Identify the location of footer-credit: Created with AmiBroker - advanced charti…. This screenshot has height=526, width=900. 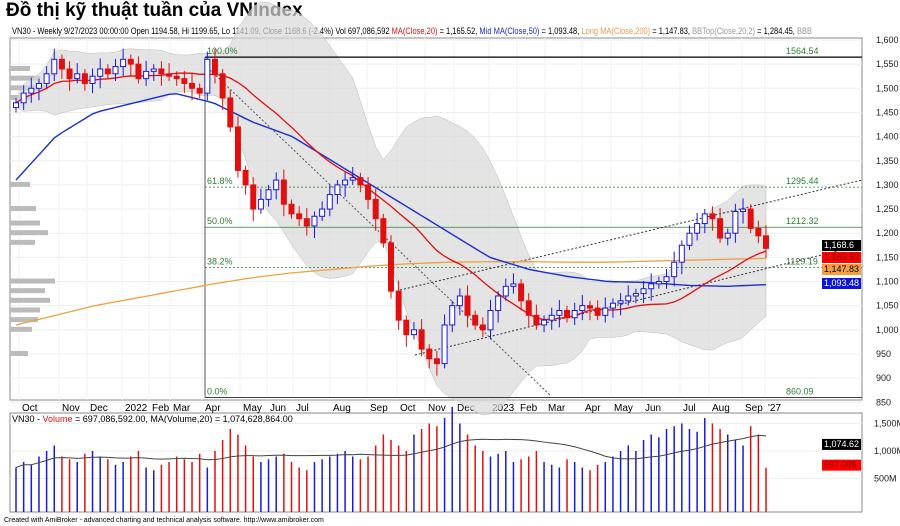
(164, 520).